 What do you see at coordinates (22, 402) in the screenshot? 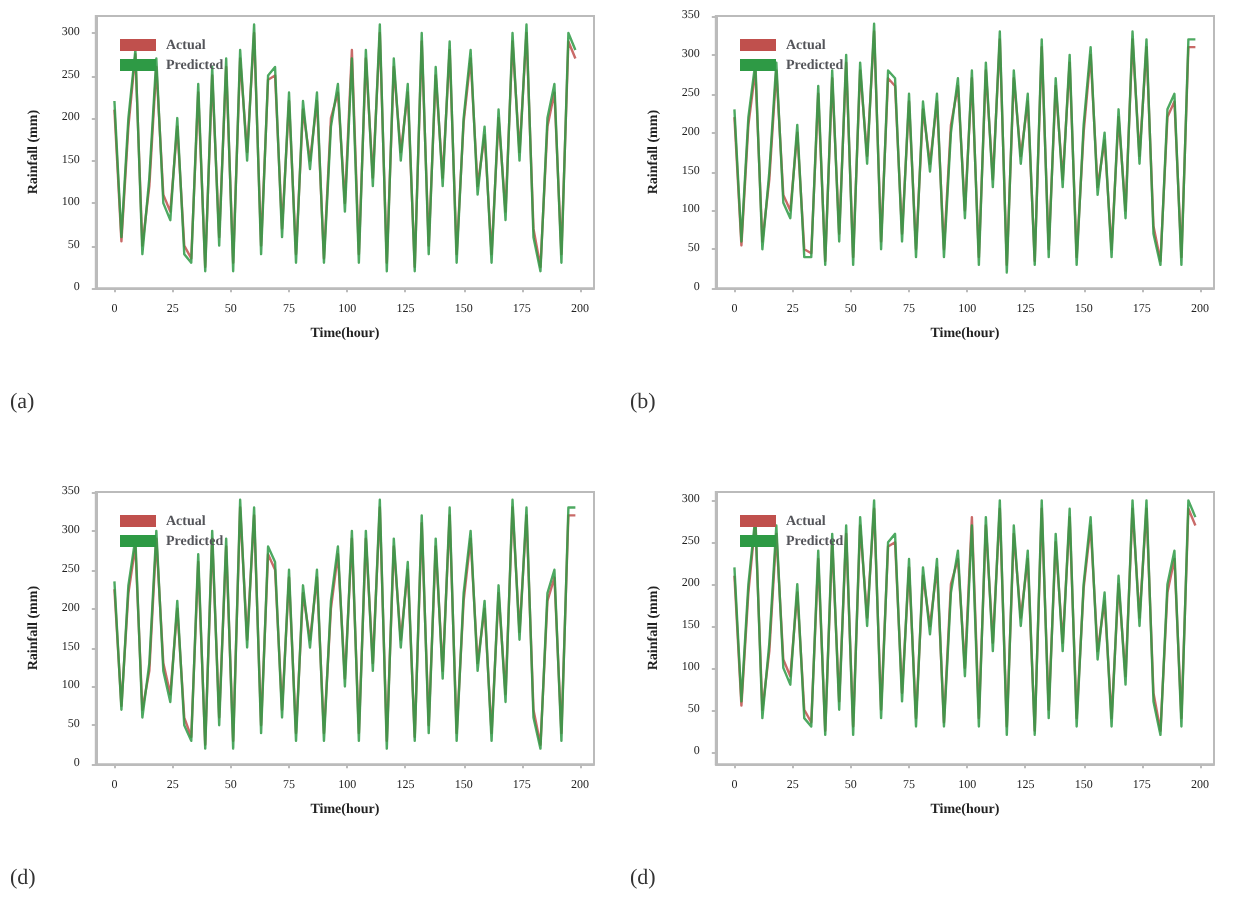
I see `text: (a)` at bounding box center [22, 402].